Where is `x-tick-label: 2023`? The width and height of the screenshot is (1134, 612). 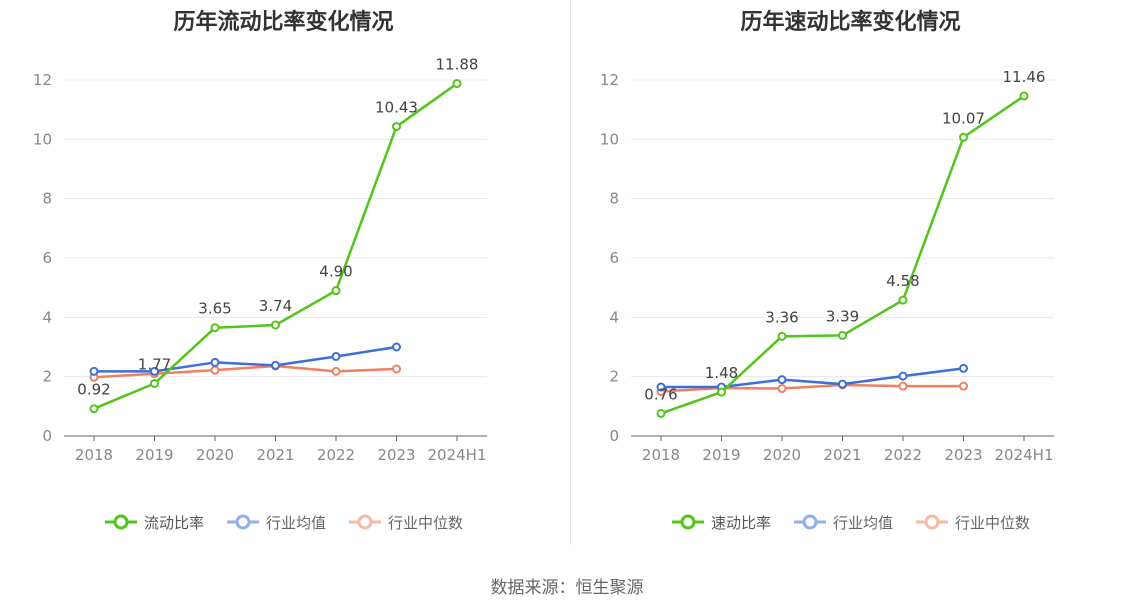
x-tick-label: 2023 is located at coordinates (396, 455).